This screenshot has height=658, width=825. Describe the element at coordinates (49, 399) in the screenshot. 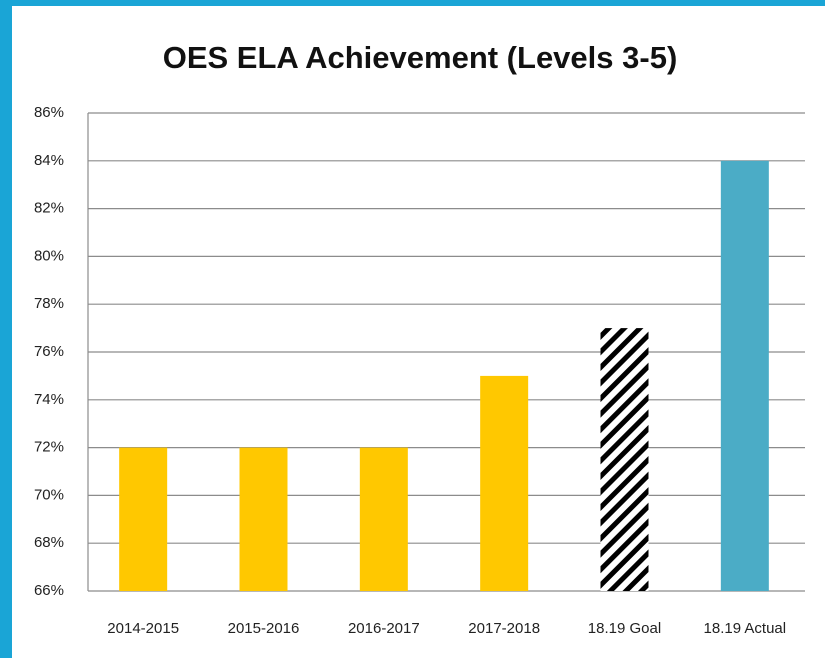

I see `y-tick-label: 74%` at that location.